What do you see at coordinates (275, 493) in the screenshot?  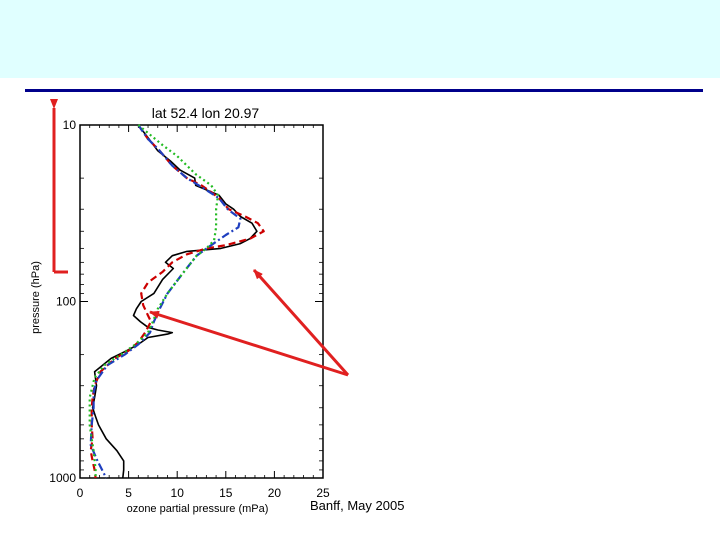 I see `x-tick-label: 20` at bounding box center [275, 493].